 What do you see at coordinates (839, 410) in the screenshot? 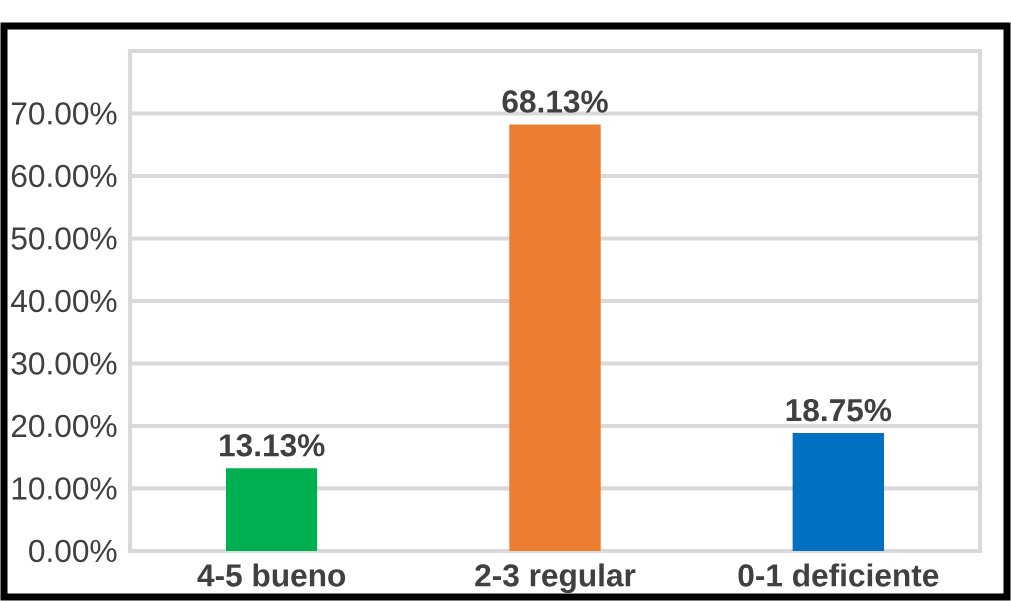
I see `data-label: 18.75%` at bounding box center [839, 410].